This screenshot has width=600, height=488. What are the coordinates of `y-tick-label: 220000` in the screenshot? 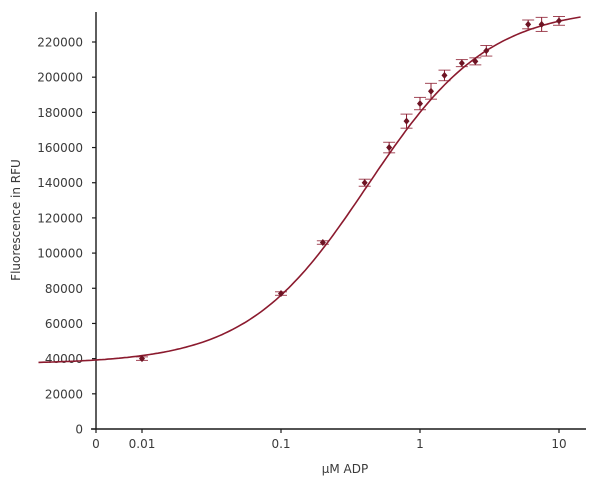 It's located at (60, 43).